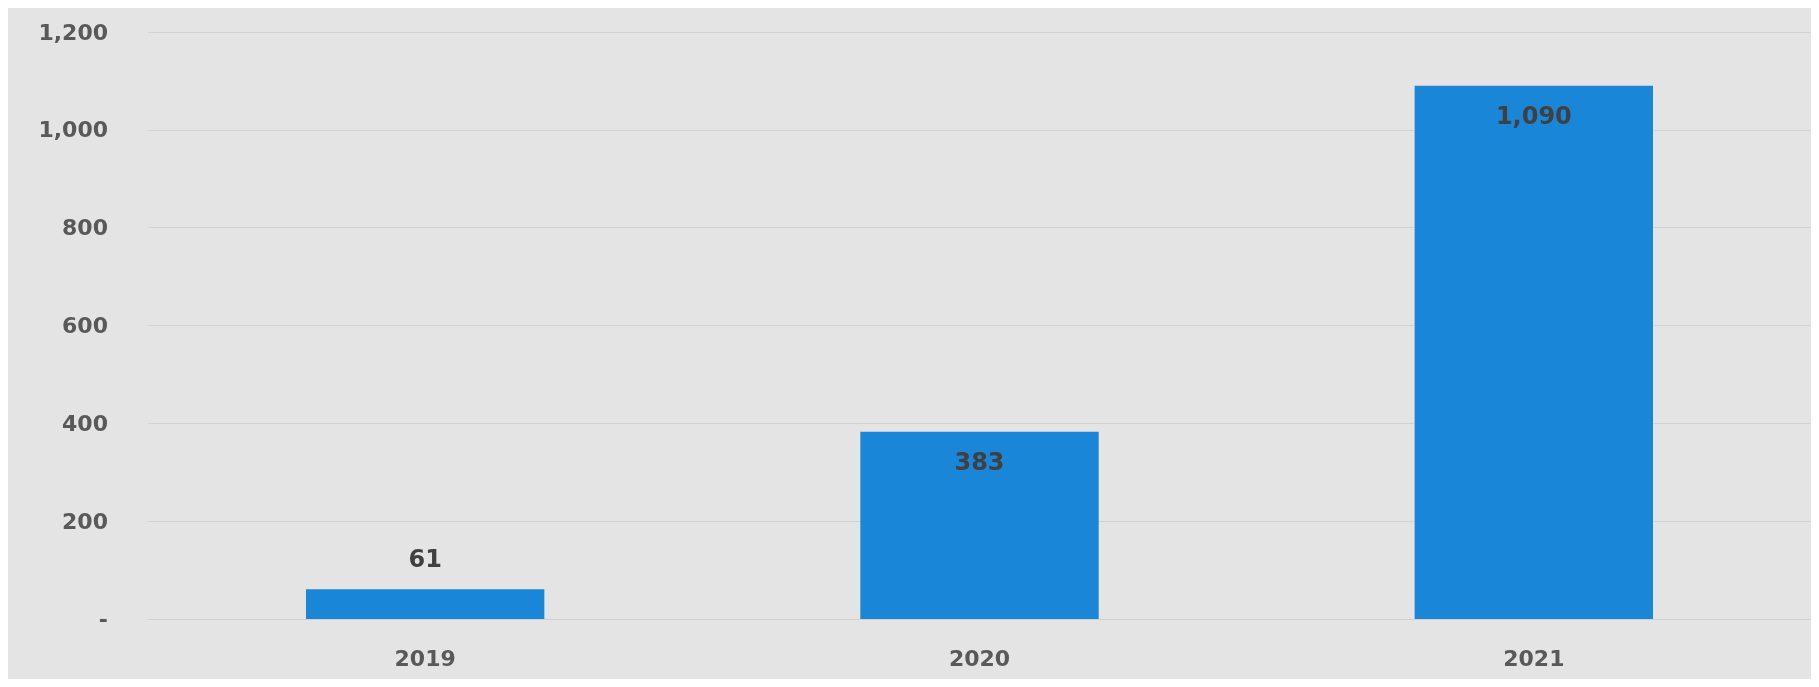 Image resolution: width=1819 pixels, height=687 pixels. I want to click on y-tick-label: 600, so click(85, 325).